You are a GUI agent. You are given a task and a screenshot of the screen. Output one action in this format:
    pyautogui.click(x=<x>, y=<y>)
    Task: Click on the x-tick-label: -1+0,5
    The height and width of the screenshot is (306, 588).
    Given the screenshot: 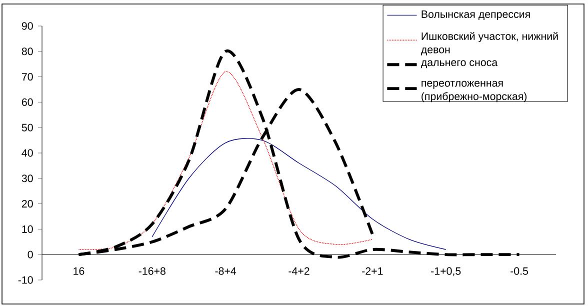 What is the action you would take?
    pyautogui.click(x=446, y=271)
    